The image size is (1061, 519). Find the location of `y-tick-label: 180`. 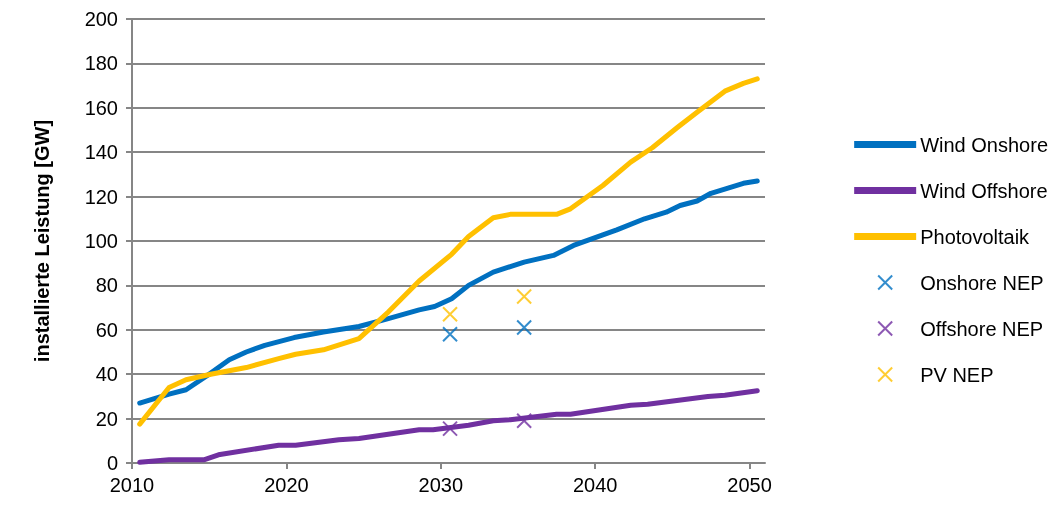

y-tick-label: 180 is located at coordinates (101, 63).